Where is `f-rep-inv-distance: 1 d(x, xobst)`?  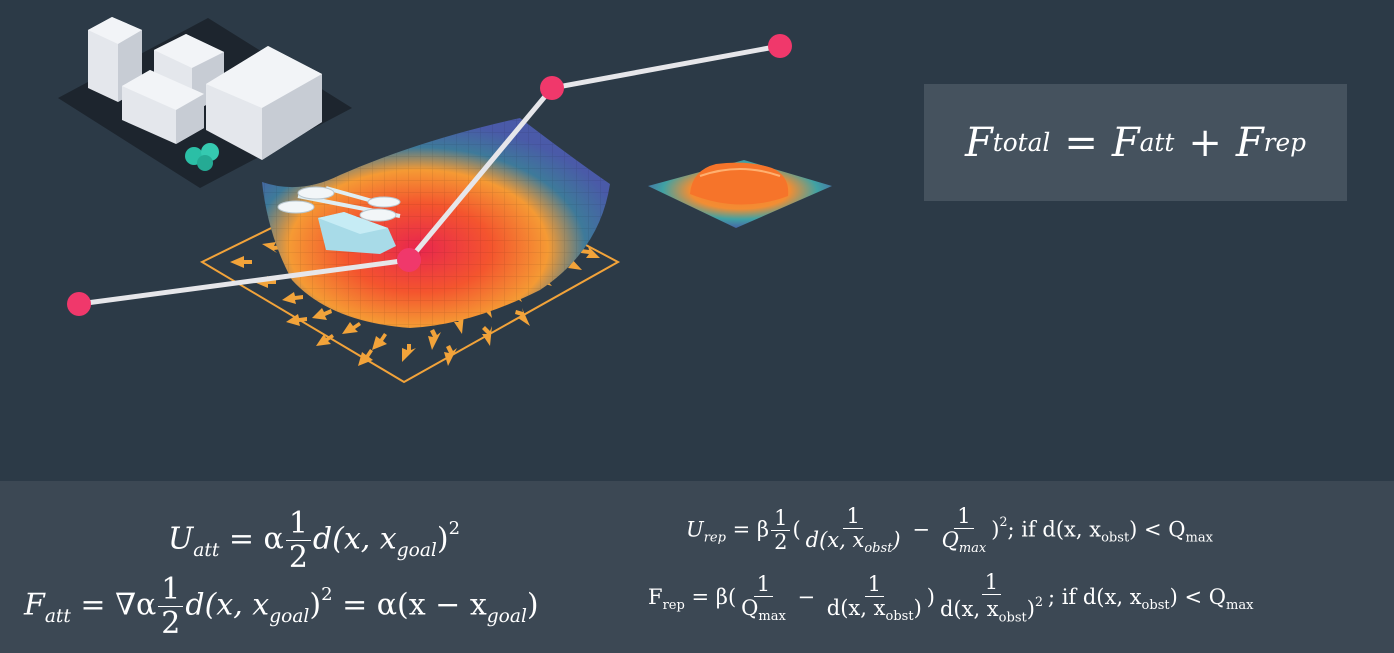
f-rep-inv-distance: 1 d(x, xobst) is located at coordinates (874, 598).